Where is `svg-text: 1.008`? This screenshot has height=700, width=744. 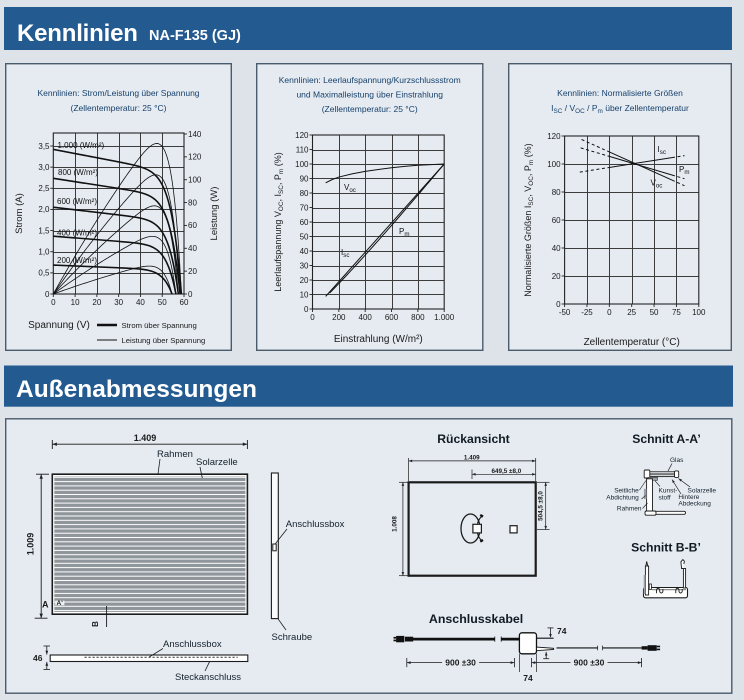 svg-text: 1.008 is located at coordinates (395, 524).